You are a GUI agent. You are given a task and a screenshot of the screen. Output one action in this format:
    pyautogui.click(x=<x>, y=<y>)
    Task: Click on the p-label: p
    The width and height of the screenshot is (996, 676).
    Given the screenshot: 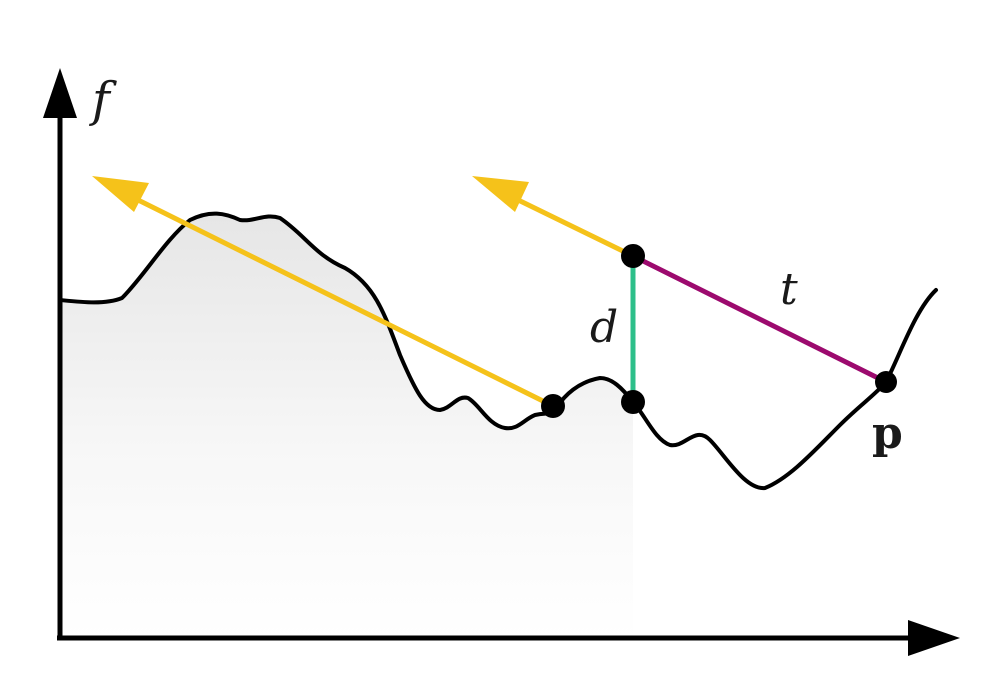 What is the action you would take?
    pyautogui.click(x=887, y=433)
    